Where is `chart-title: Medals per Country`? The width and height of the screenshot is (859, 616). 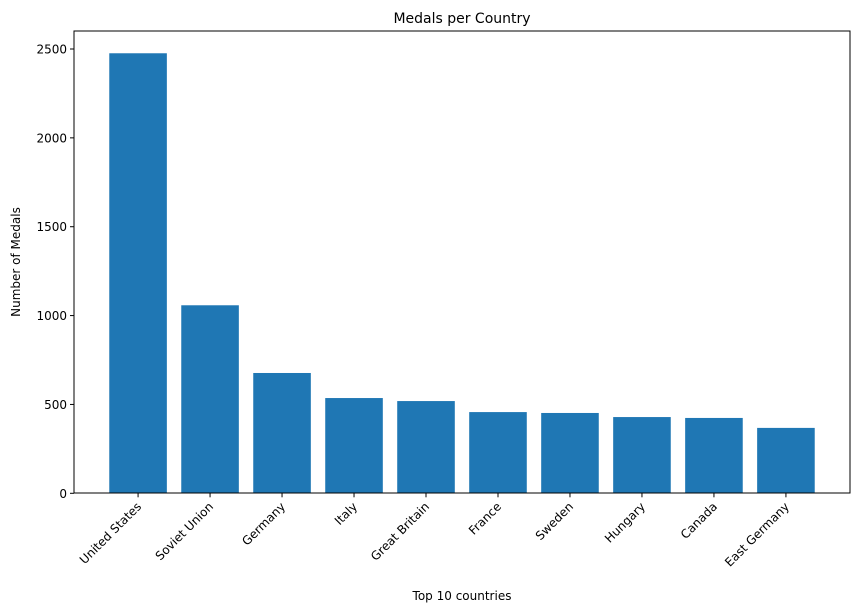
chart-title: Medals per Country is located at coordinates (461, 19).